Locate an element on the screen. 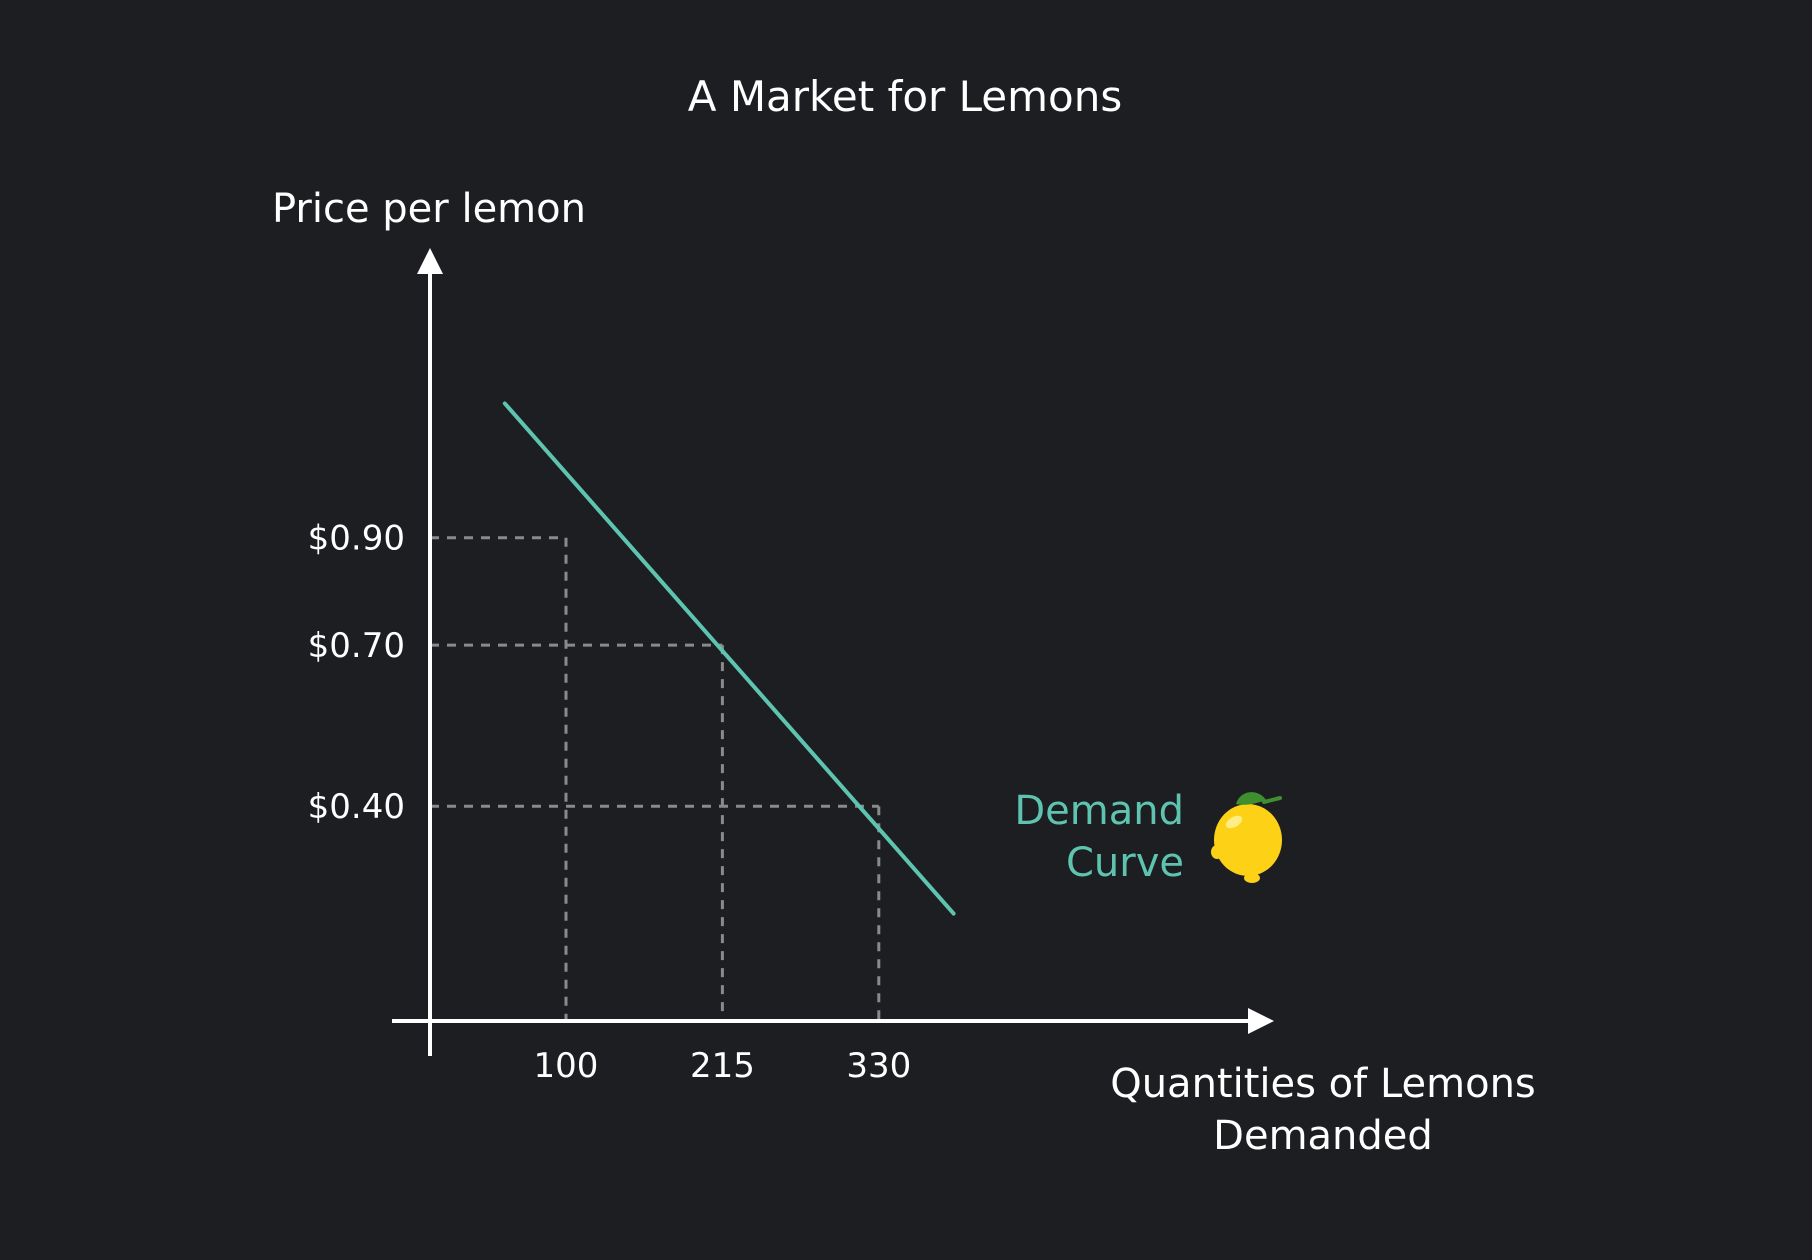 This screenshot has width=1812, height=1260. demand-curve-line is located at coordinates (729, 658).